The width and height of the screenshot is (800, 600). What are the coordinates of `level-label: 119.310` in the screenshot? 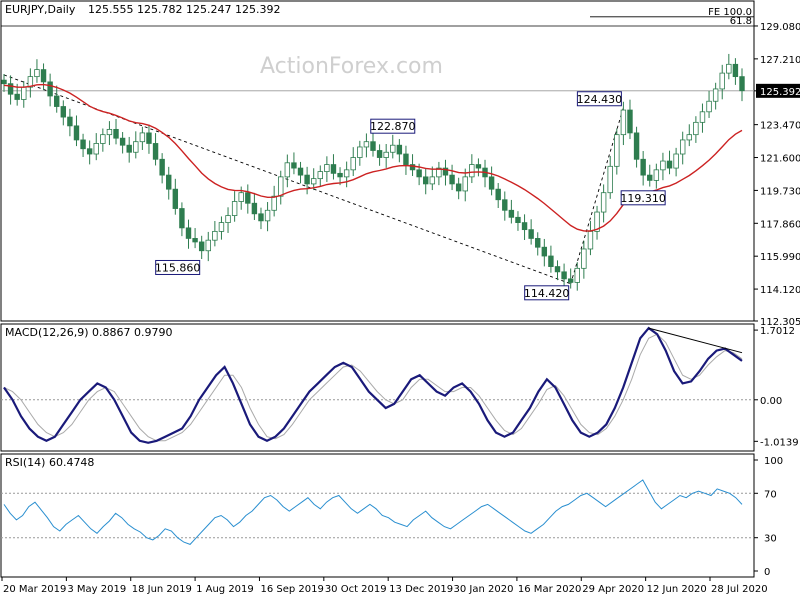 It's located at (643, 198).